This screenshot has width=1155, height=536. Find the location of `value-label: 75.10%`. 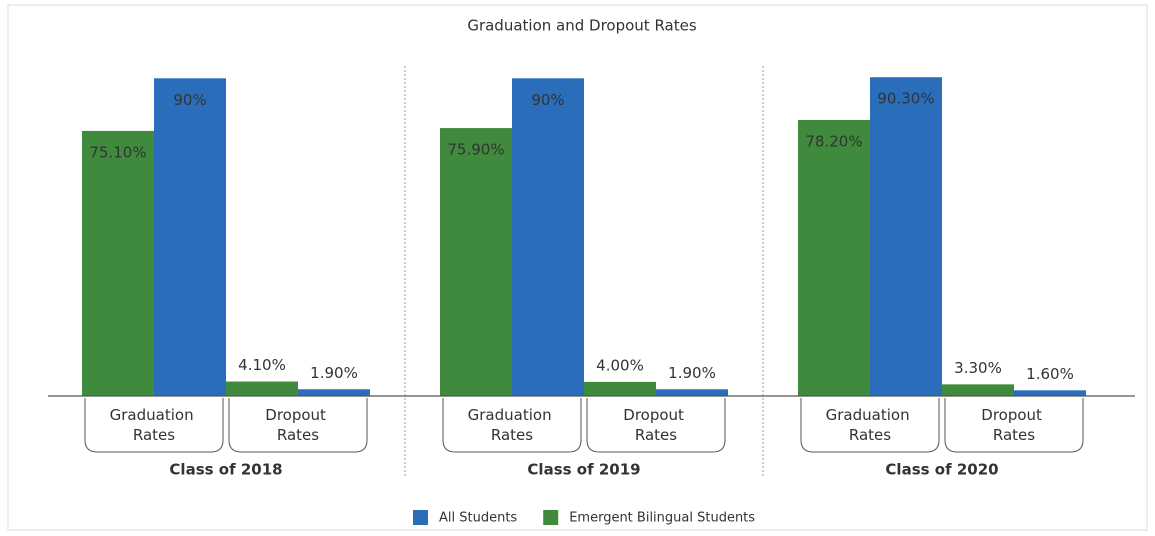

value-label: 75.10% is located at coordinates (117, 152).